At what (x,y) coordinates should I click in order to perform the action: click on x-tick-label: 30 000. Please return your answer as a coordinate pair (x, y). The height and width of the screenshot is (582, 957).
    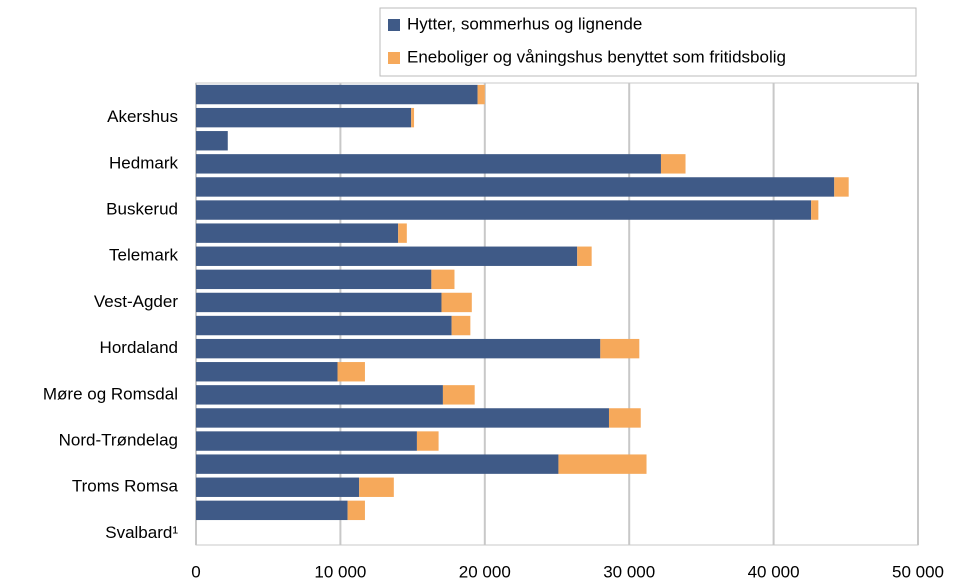
    Looking at the image, I should click on (629, 571).